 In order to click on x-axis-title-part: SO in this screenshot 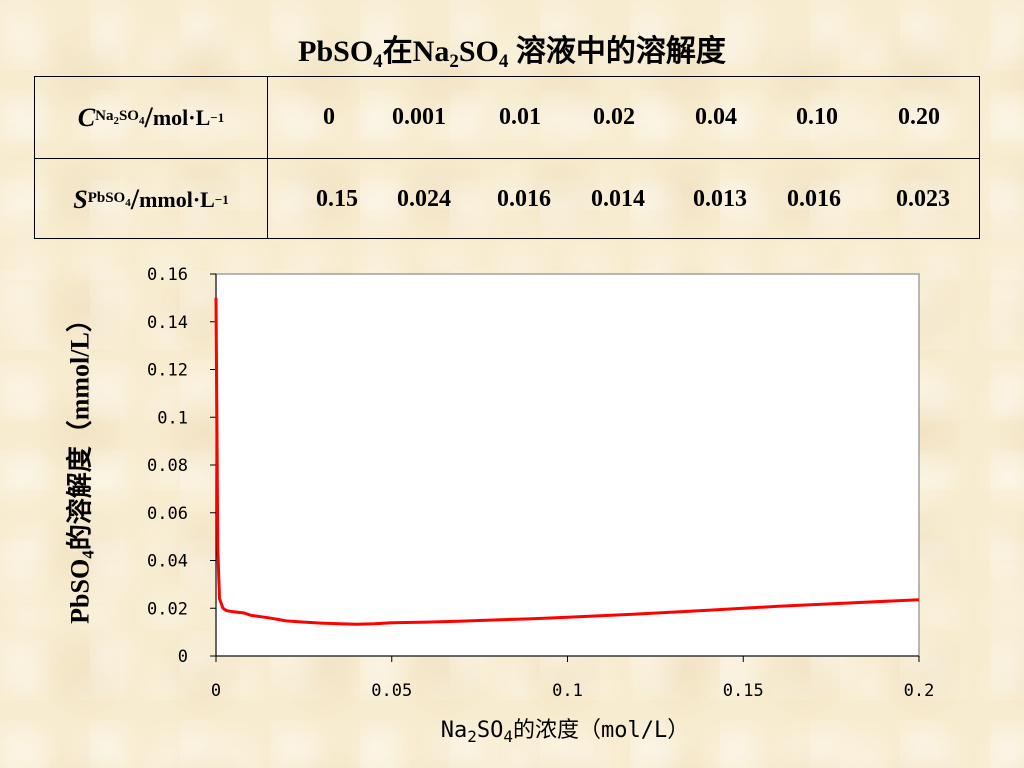, I will do `click(490, 730)`.